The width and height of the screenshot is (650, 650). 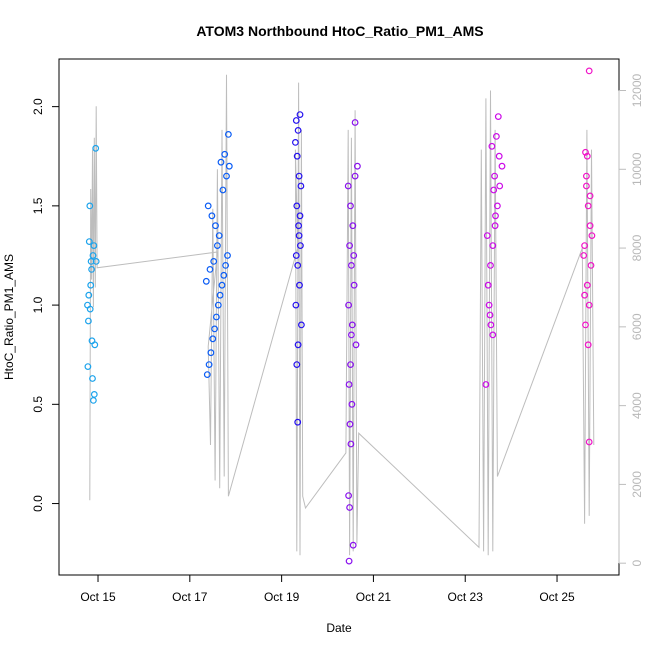 What do you see at coordinates (637, 169) in the screenshot?
I see `right-y-tick-label: 10000` at bounding box center [637, 169].